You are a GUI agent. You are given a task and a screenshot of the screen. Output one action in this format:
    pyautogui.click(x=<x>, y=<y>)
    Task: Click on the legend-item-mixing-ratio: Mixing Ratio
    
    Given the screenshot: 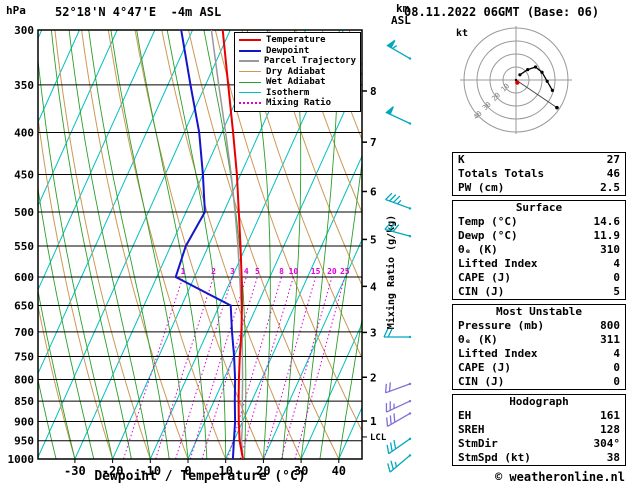 What is the action you would take?
    pyautogui.click(x=297, y=103)
    